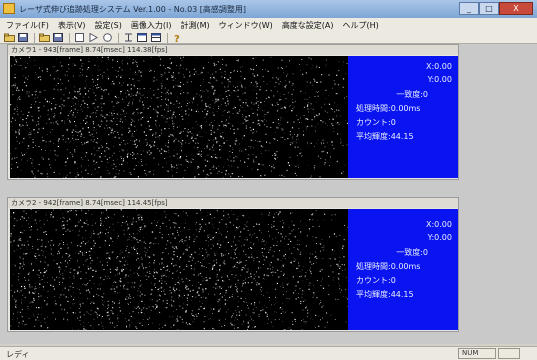  I want to click on camera-1-x-value: X:0.00, so click(439, 66).